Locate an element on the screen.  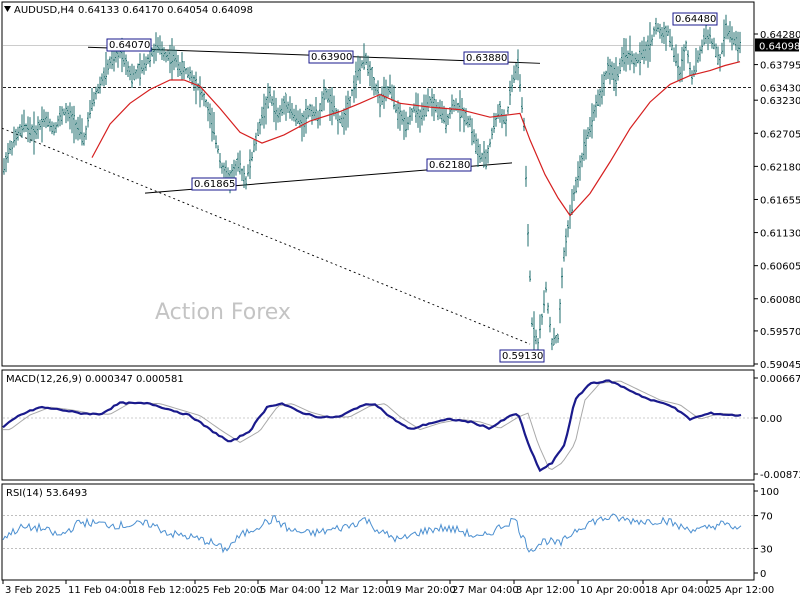
level-label-text: 0.61865 is located at coordinates (214, 184).